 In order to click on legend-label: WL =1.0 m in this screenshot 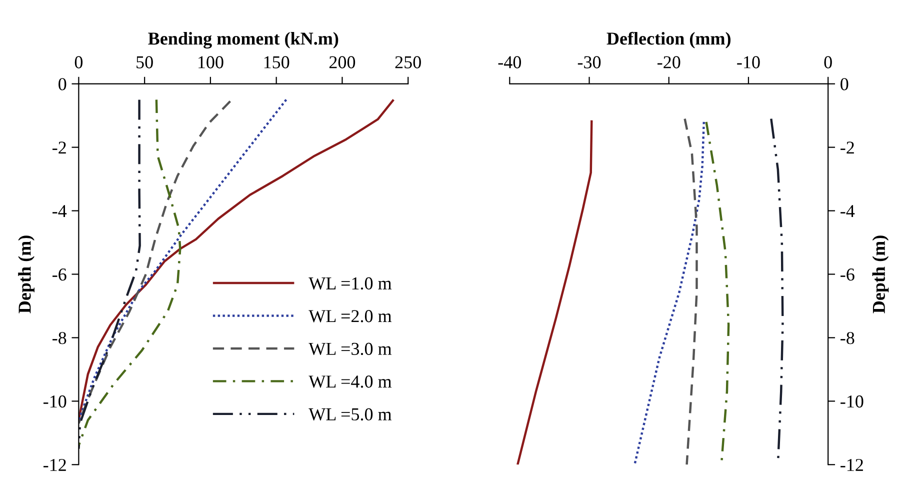, I will do `click(350, 283)`.